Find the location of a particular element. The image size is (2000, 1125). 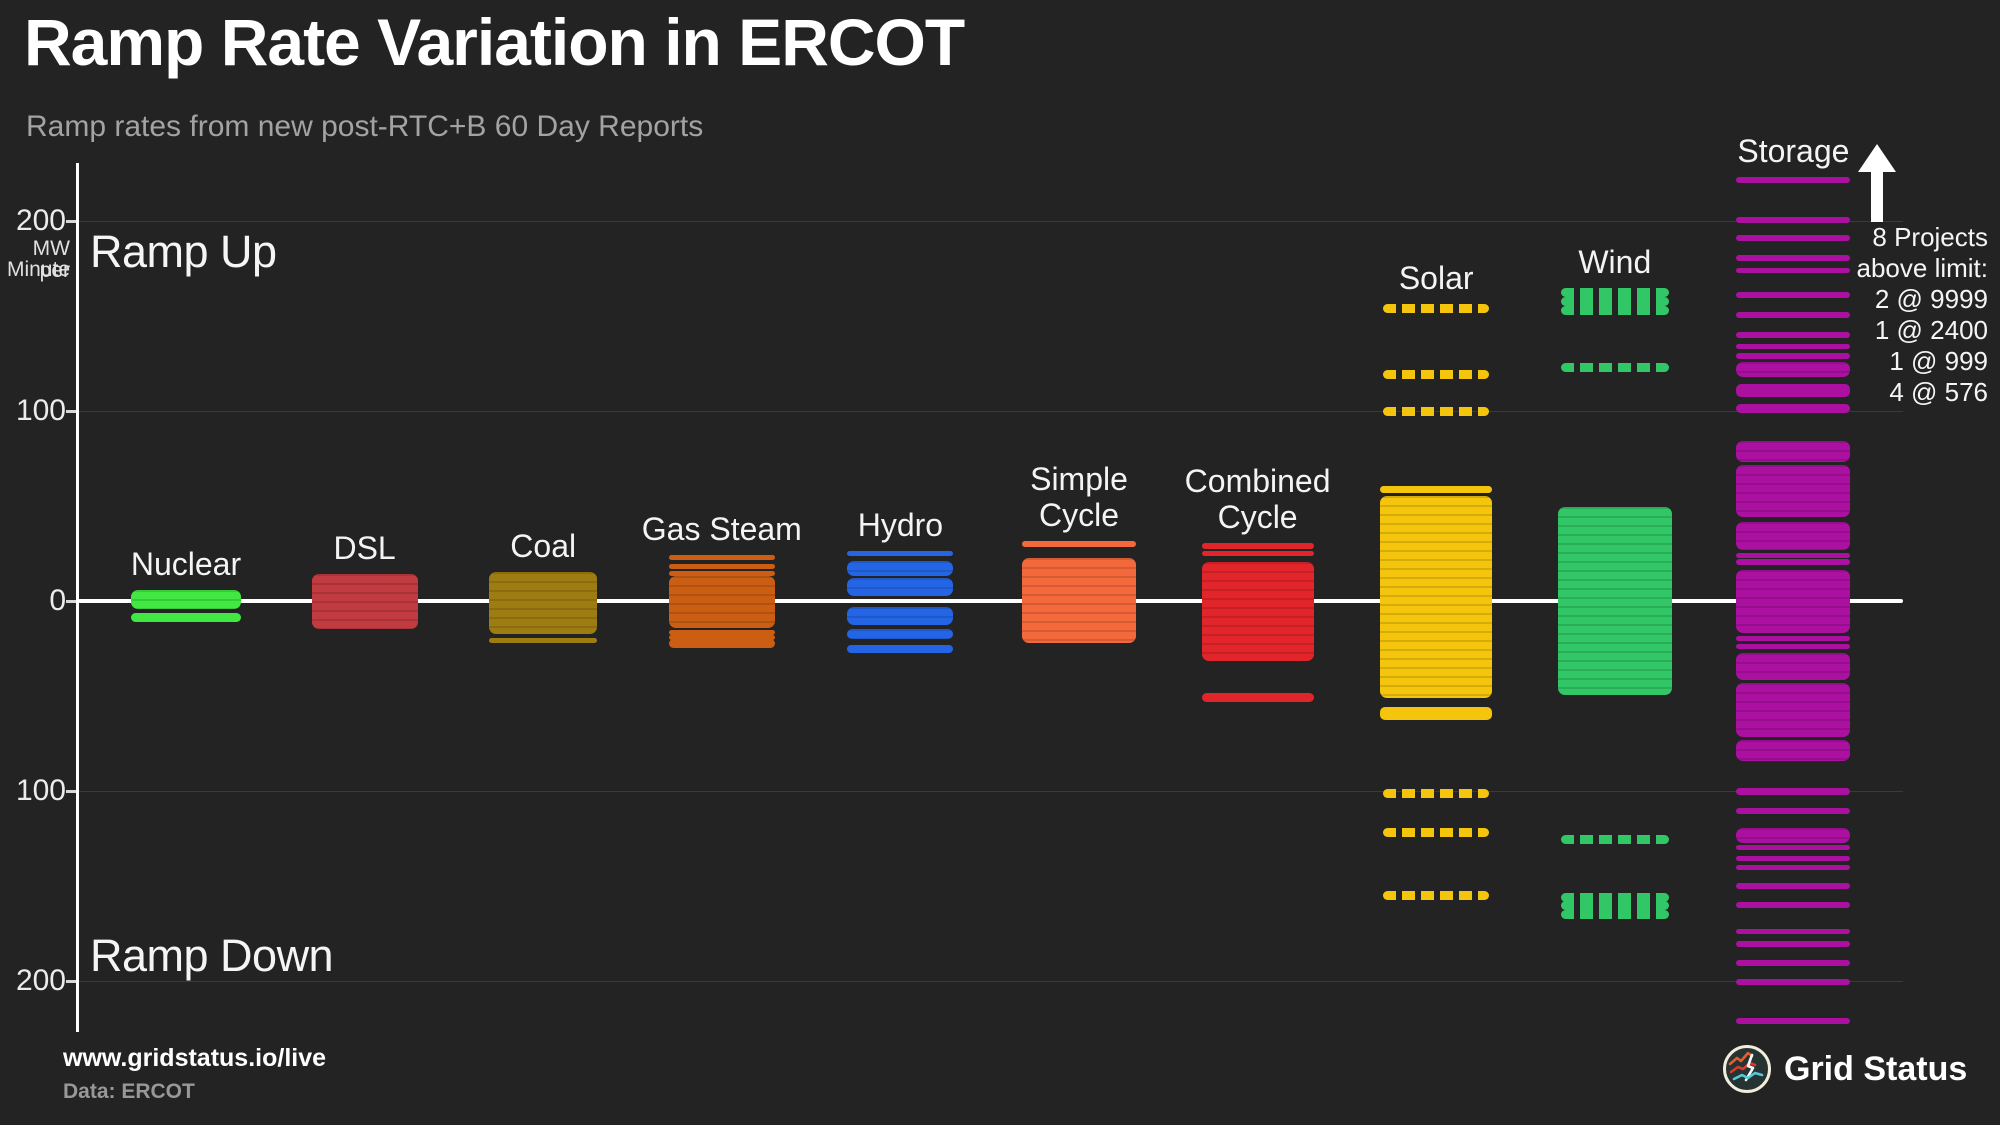

series-label-coal: Coal is located at coordinates (543, 545).